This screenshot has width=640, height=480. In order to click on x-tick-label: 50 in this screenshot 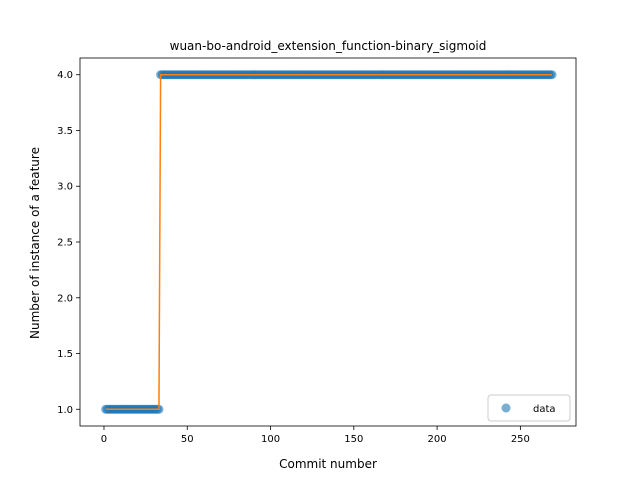, I will do `click(187, 439)`.